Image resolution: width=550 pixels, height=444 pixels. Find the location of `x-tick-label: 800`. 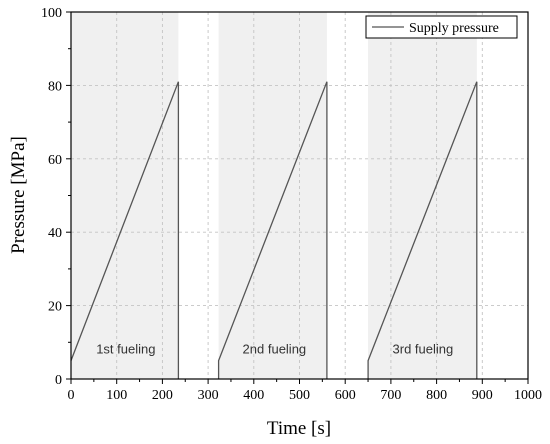

x-tick-label: 800 is located at coordinates (436, 395).